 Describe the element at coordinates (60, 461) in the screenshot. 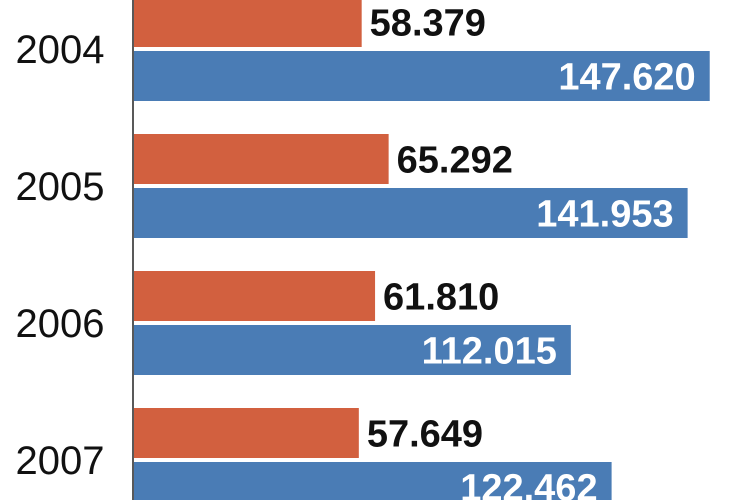

I see `category-label-2007: 2007` at that location.